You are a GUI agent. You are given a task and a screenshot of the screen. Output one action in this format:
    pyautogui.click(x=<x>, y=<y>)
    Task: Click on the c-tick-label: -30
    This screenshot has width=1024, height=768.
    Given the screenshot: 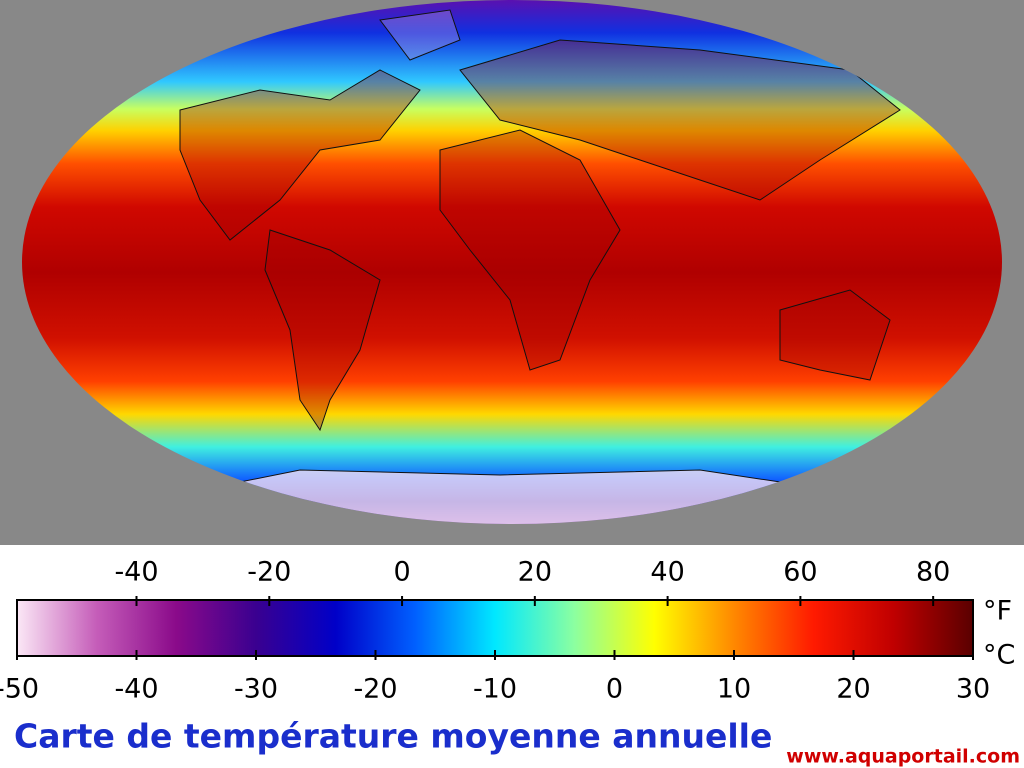 What is the action you would take?
    pyautogui.click(x=256, y=689)
    